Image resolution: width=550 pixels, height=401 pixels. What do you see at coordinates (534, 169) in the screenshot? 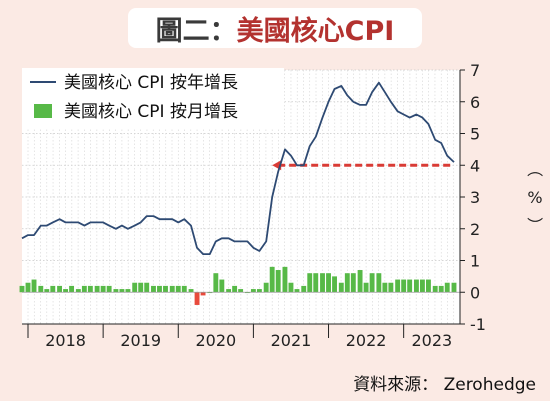
I see `y-axis-label: （` at bounding box center [534, 169].